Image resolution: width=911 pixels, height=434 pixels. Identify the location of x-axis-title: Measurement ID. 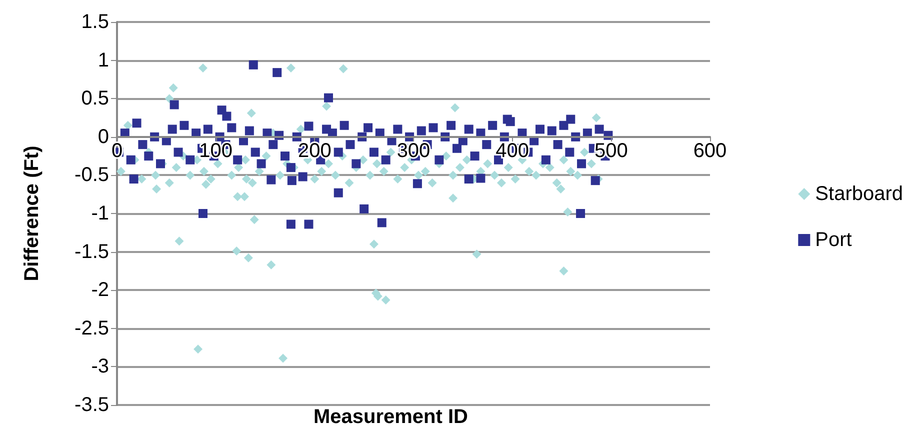
(391, 417).